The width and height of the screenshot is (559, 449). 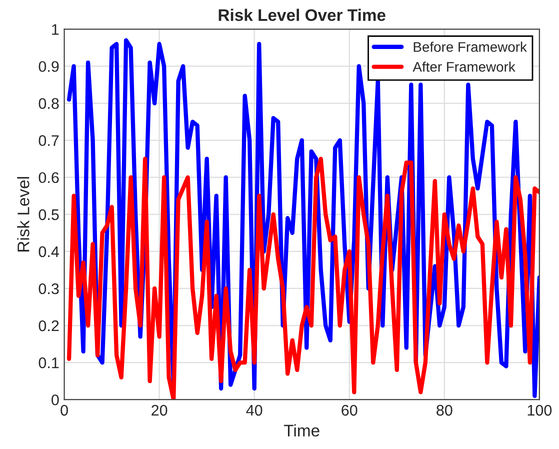 What do you see at coordinates (48, 288) in the screenshot?
I see `y-tick-label: 0.3` at bounding box center [48, 288].